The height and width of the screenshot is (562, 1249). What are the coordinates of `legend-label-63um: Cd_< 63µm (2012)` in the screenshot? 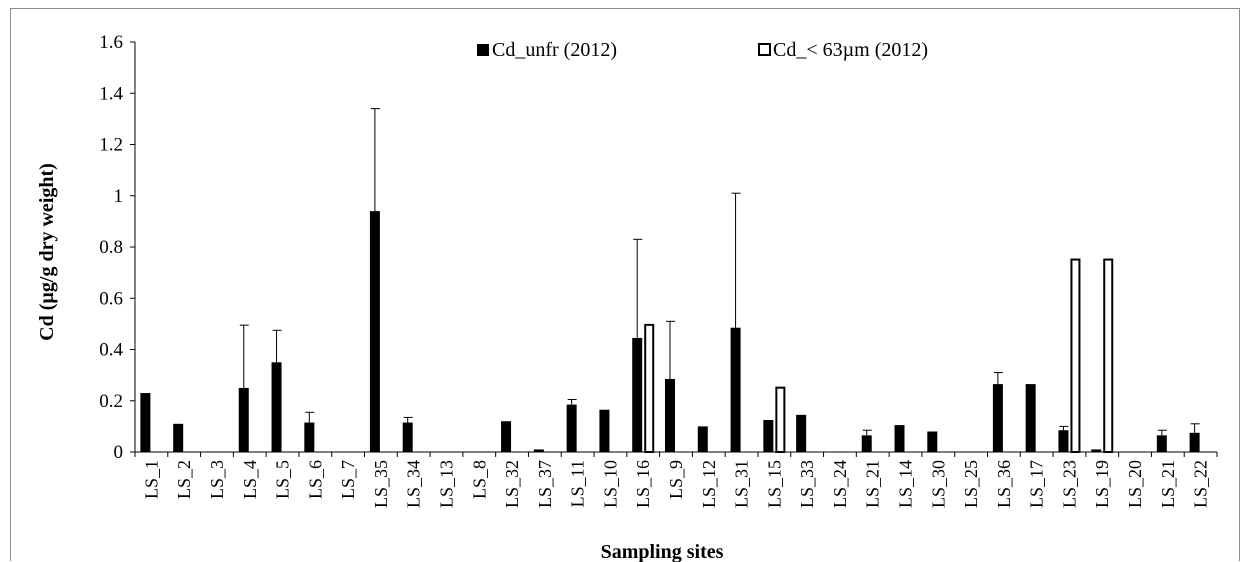 It's located at (850, 50).